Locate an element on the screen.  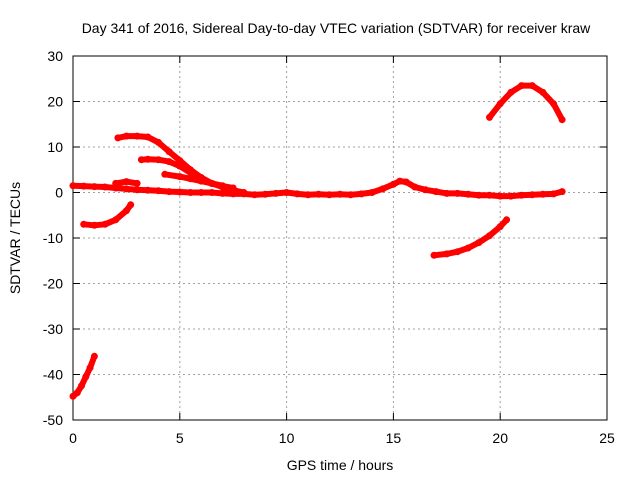
x-tick-label: 15 is located at coordinates (394, 438).